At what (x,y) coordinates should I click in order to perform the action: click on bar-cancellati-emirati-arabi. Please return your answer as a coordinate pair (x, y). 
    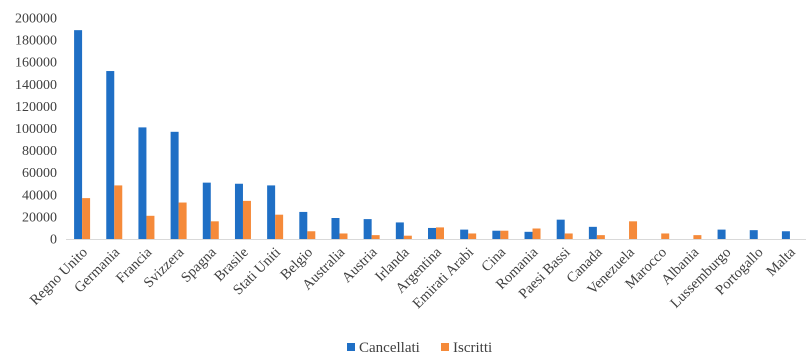
    Looking at the image, I should click on (464, 234).